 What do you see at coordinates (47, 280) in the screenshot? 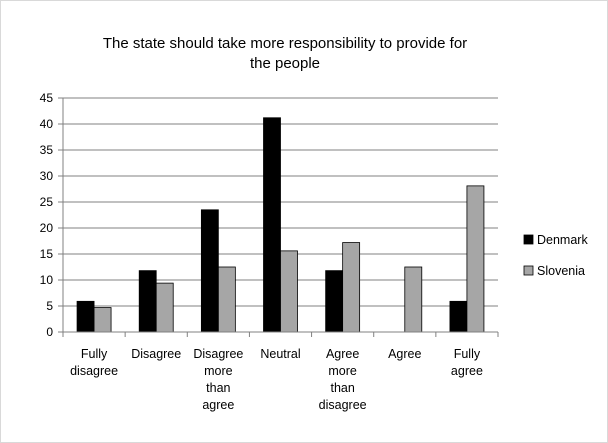
I see `y-tick-label: 10` at bounding box center [47, 280].